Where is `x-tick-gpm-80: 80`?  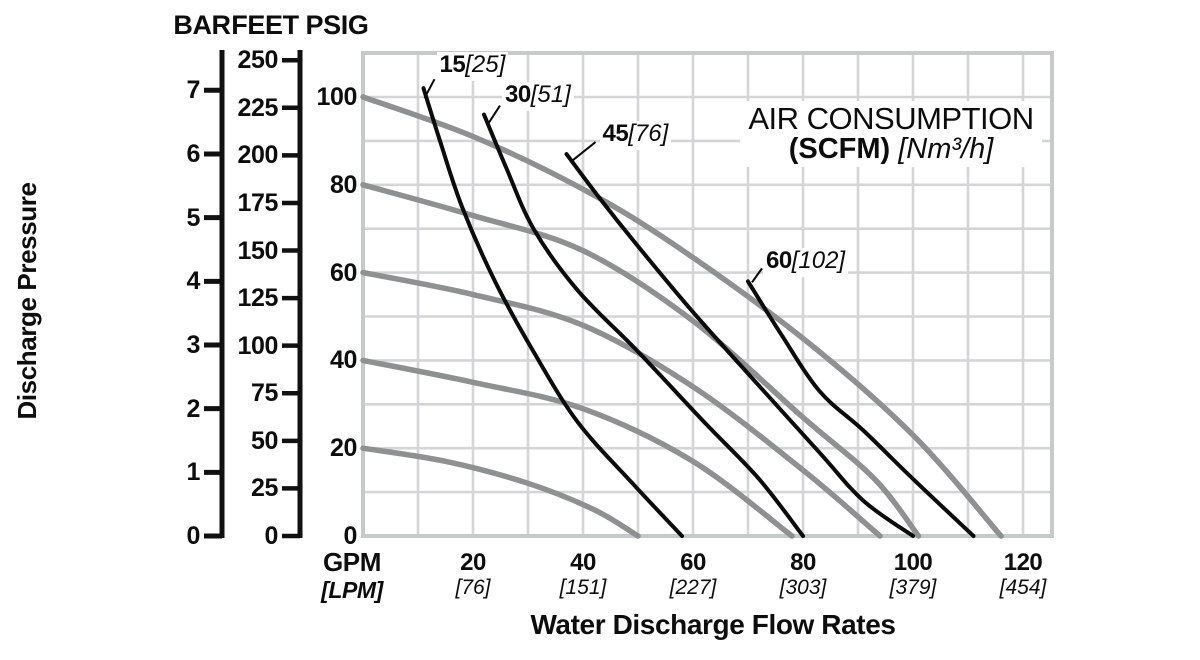 x-tick-gpm-80: 80 is located at coordinates (803, 562).